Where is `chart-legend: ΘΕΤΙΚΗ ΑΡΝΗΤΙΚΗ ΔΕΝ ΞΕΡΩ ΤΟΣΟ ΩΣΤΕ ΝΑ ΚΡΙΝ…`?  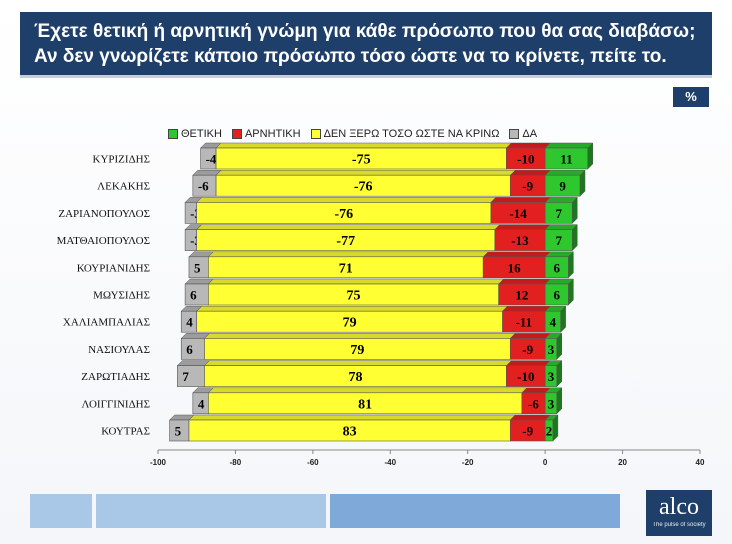 chart-legend: ΘΕΤΙΚΗ ΑΡΝΗΤΙΚΗ ΔΕΝ ΞΕΡΩ ΤΟΣΟ ΩΣΤΕ ΝΑ ΚΡΙΝ… is located at coordinates (357, 134).